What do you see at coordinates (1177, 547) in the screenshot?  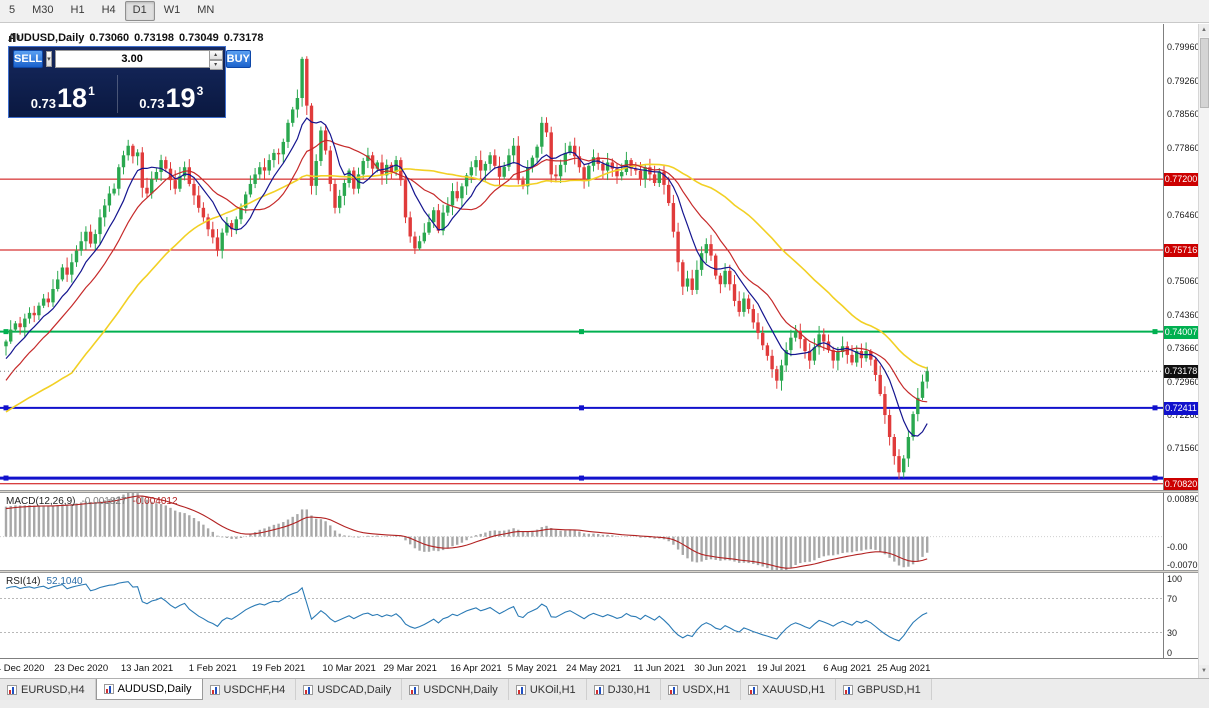 I see `macd-axis-label: -0.00` at bounding box center [1177, 547].